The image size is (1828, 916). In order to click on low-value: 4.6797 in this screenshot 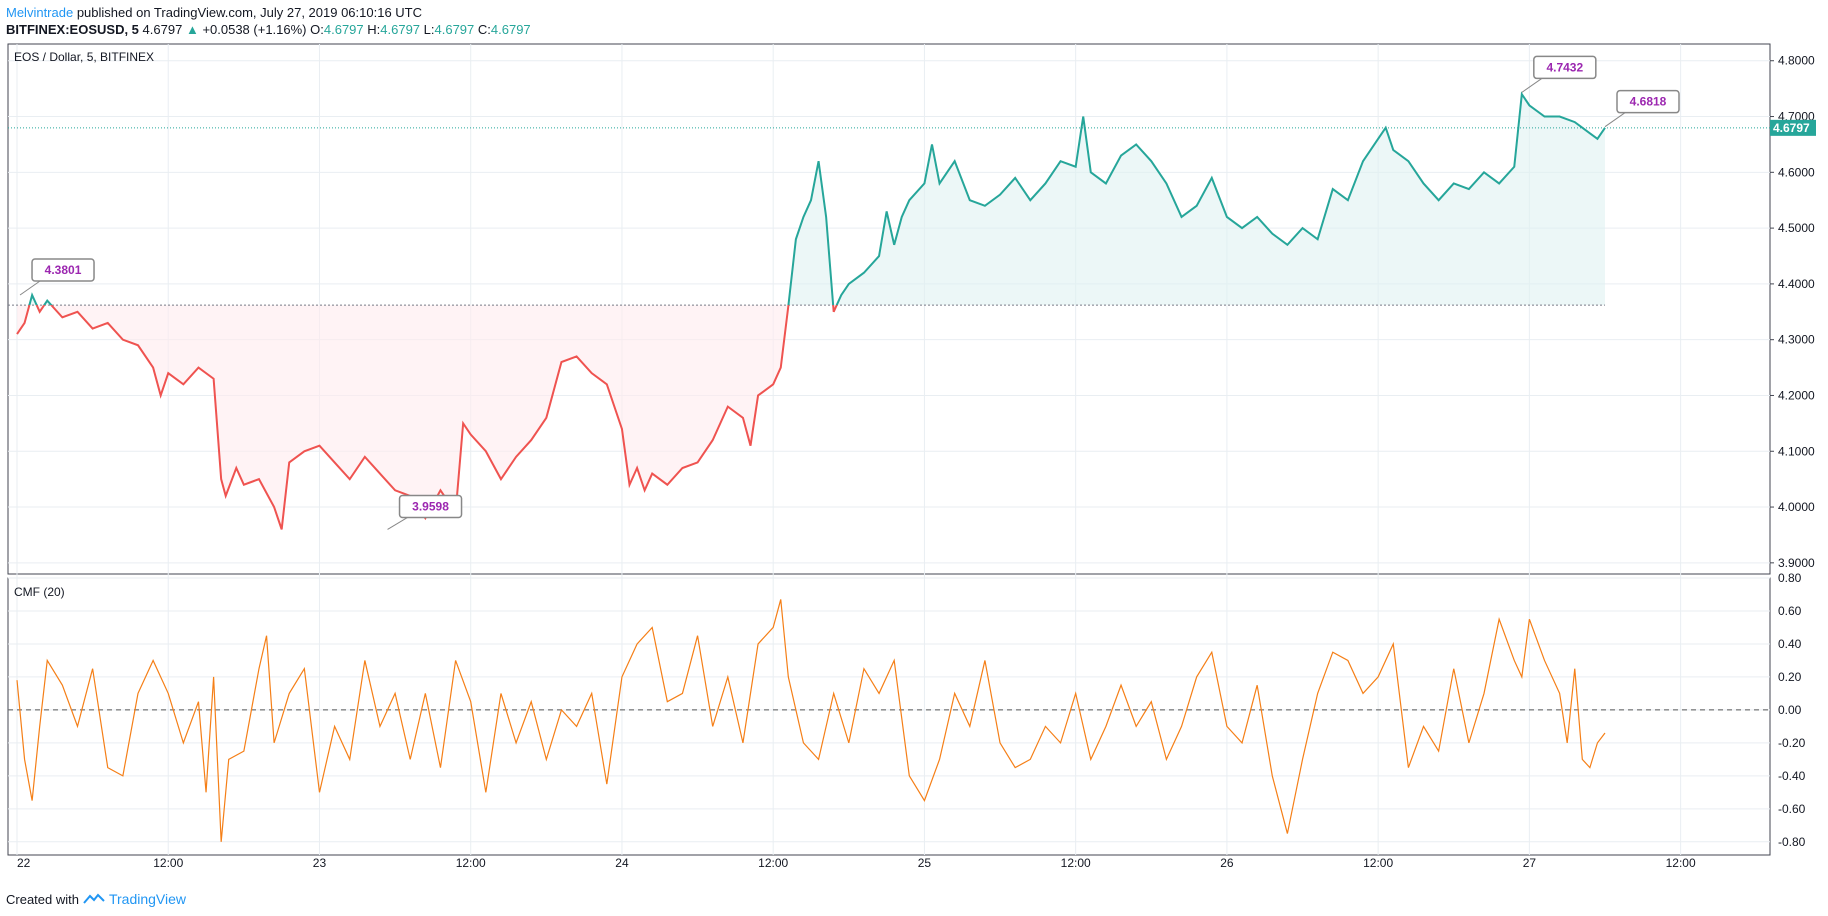, I will do `click(454, 29)`.